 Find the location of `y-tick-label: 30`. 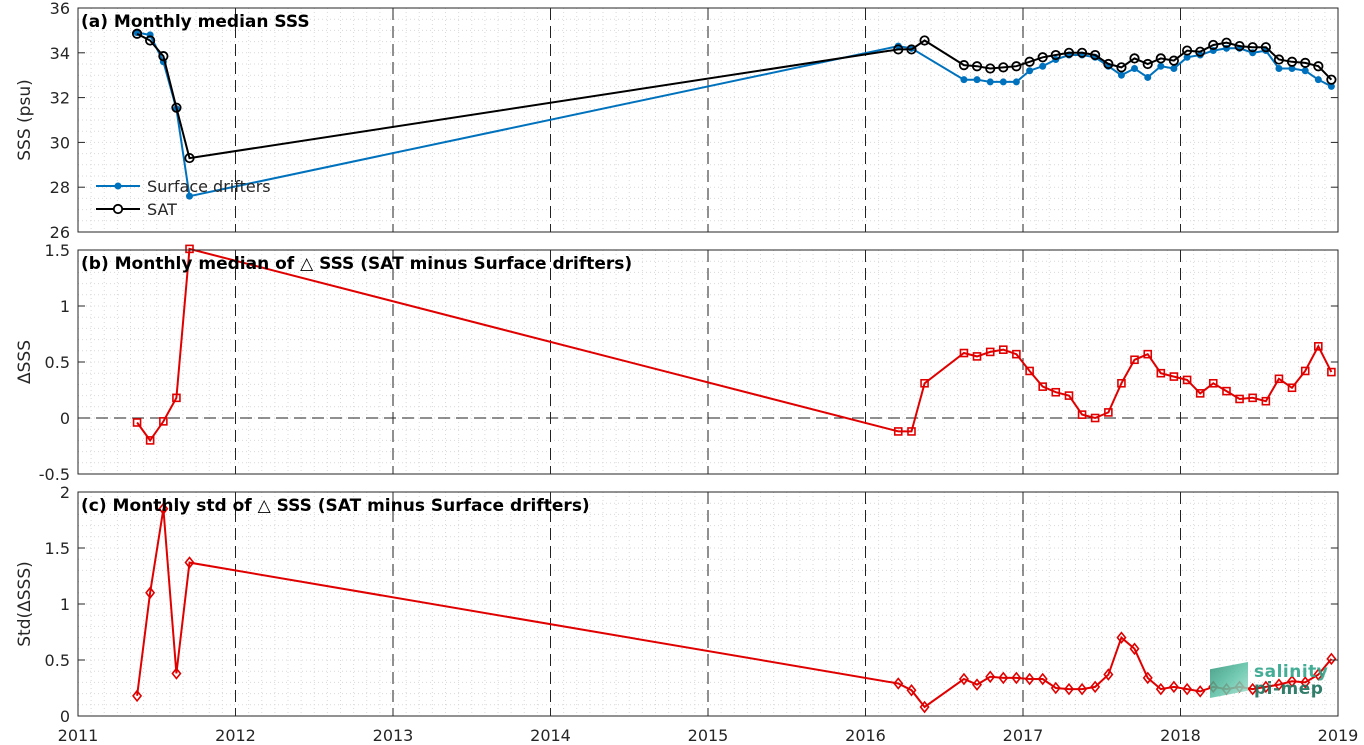

y-tick-label: 30 is located at coordinates (60, 142).